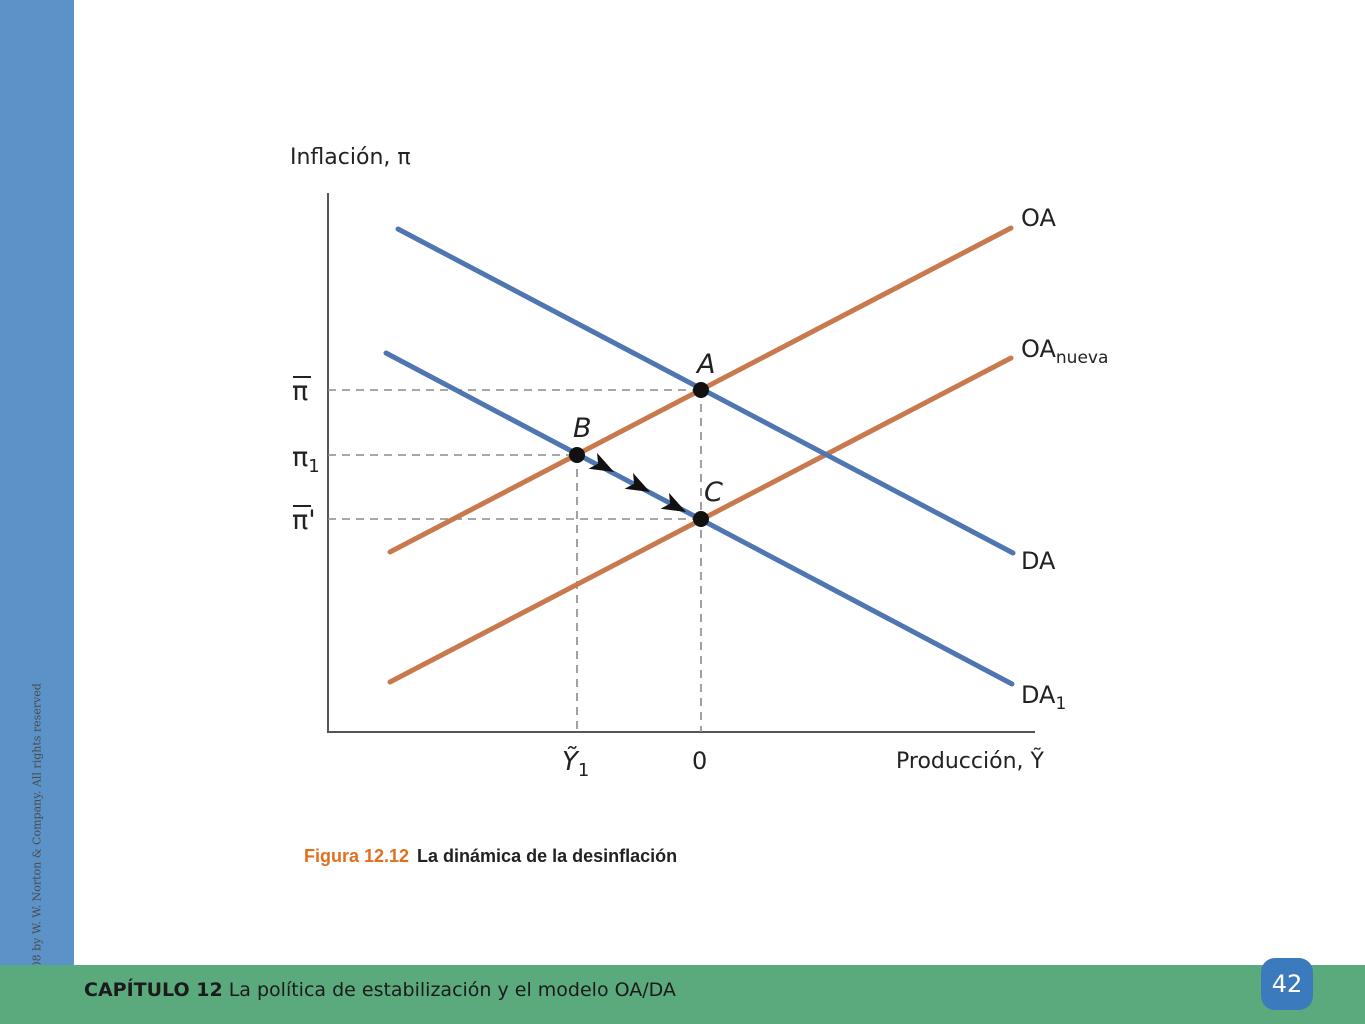 Image resolution: width=1365 pixels, height=1024 pixels. I want to click on svg-text: π1, so click(306, 459).